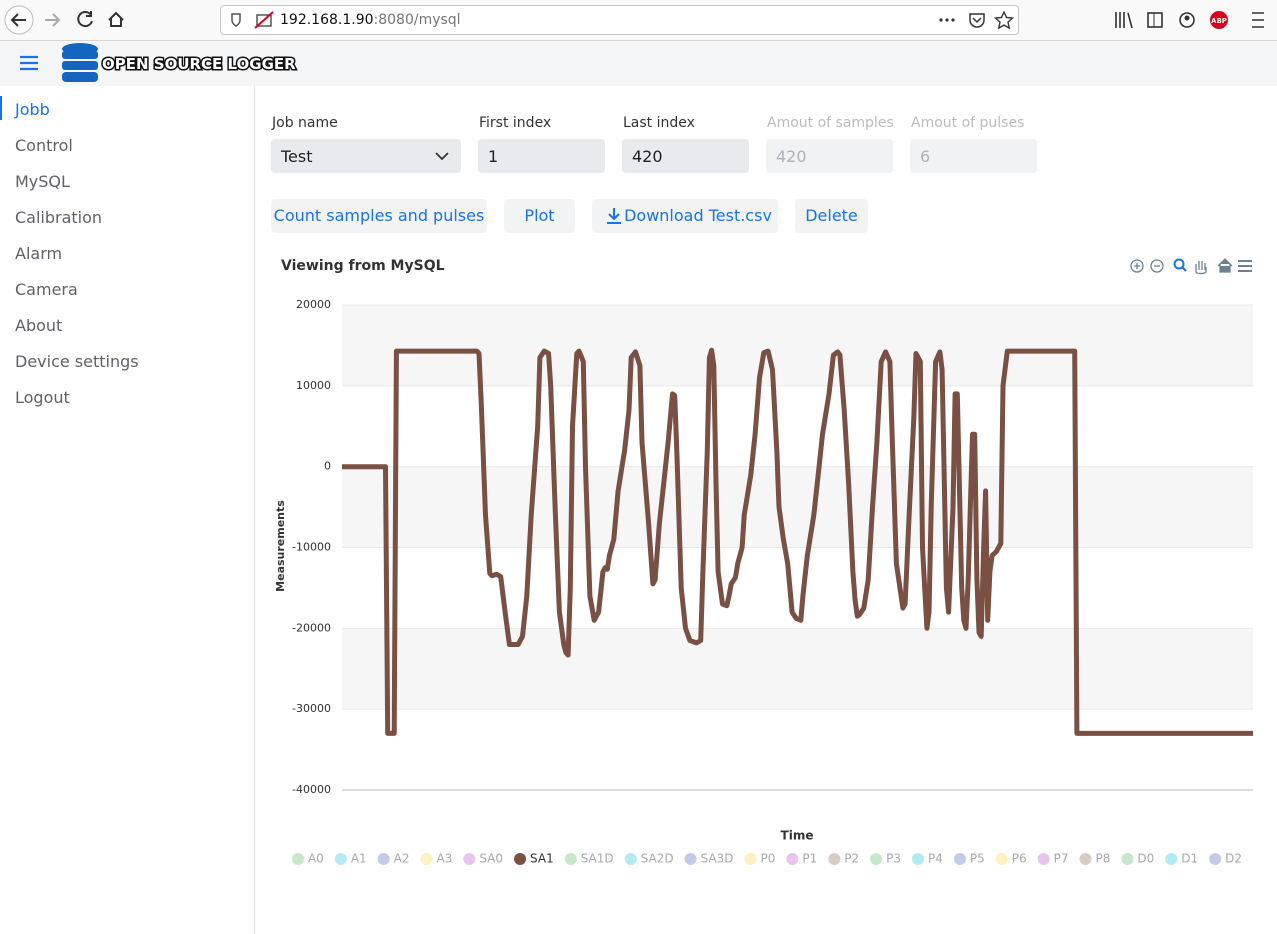  What do you see at coordinates (39, 325) in the screenshot?
I see `nav-item: About` at bounding box center [39, 325].